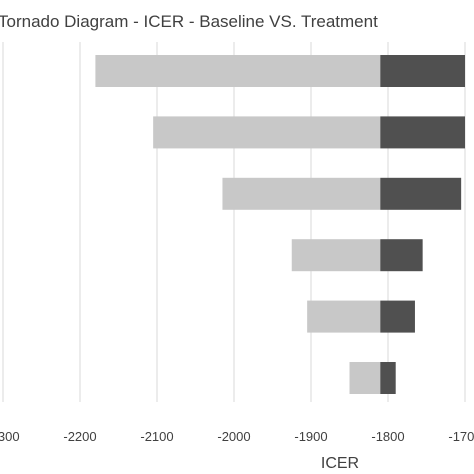  I want to click on x-tick-labels: -2300-2200-2100-2000-1900-1800-1700-1600, so click(237, 436).